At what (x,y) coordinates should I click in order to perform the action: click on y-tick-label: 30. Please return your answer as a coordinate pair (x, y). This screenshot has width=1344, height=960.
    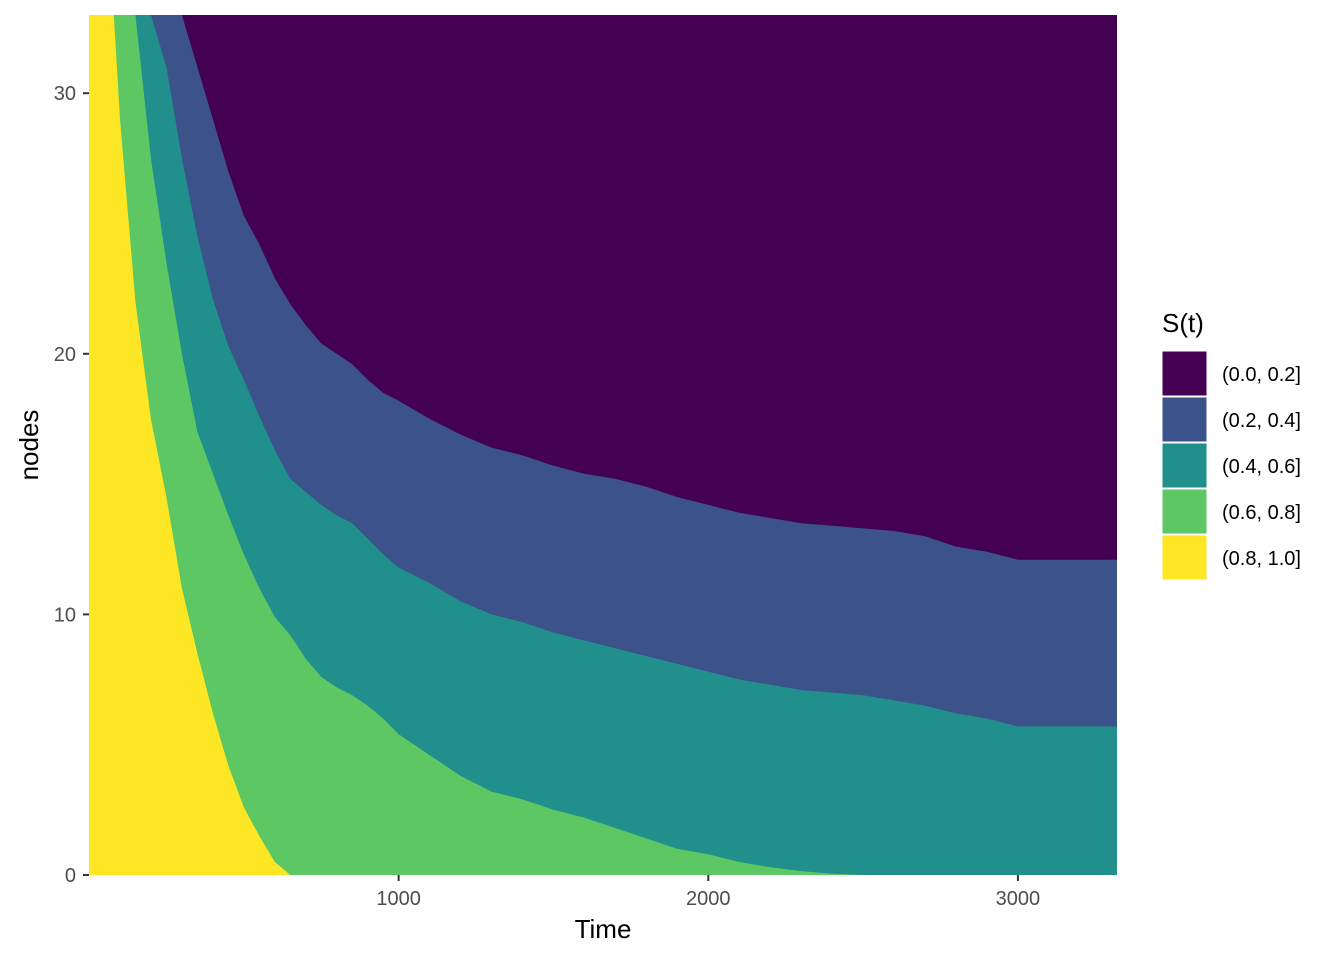
    Looking at the image, I should click on (65, 94).